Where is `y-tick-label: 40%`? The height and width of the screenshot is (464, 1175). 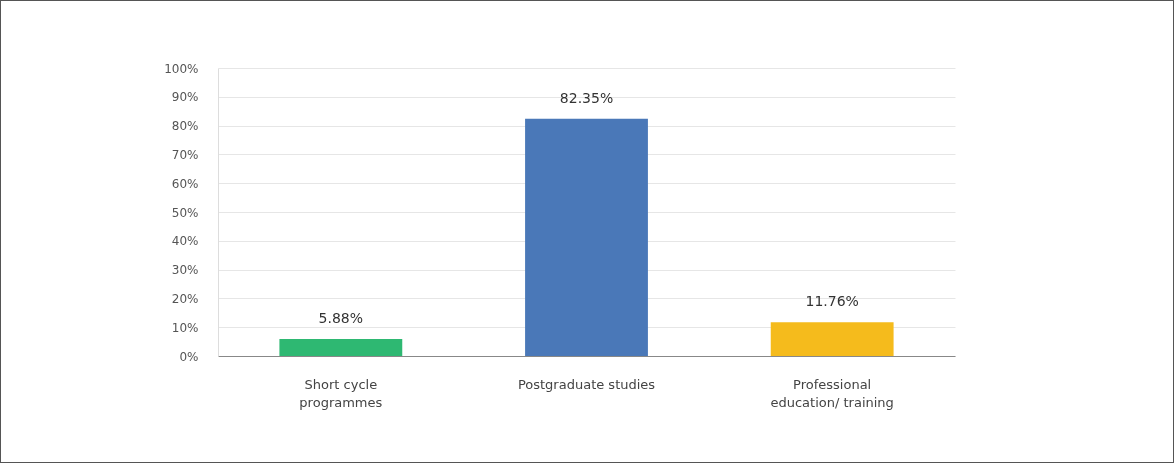 y-tick-label: 40% is located at coordinates (185, 241).